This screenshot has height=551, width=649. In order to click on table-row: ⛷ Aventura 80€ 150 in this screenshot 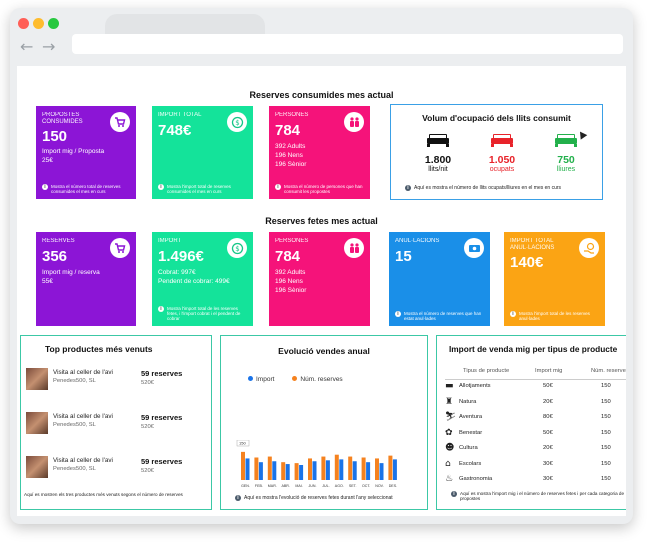, I will do `click(534, 418)`.